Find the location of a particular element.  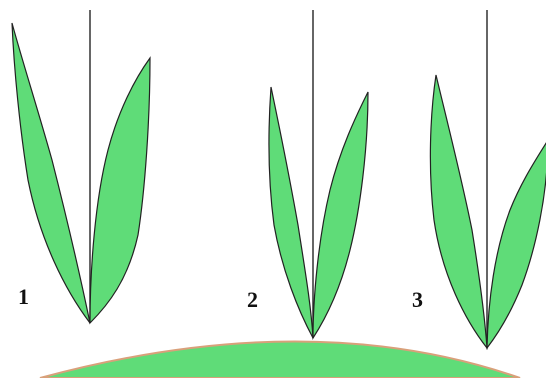

figure-label-3: 3 is located at coordinates (417, 299).